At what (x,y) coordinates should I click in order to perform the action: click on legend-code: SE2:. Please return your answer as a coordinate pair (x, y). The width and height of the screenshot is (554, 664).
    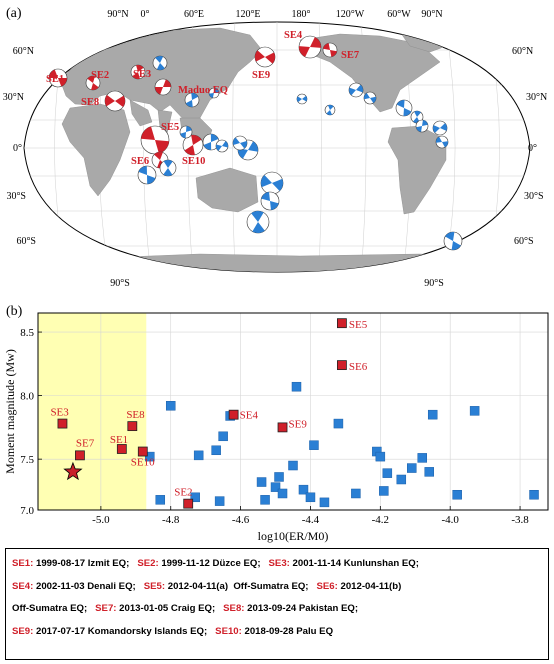
    Looking at the image, I should click on (148, 563).